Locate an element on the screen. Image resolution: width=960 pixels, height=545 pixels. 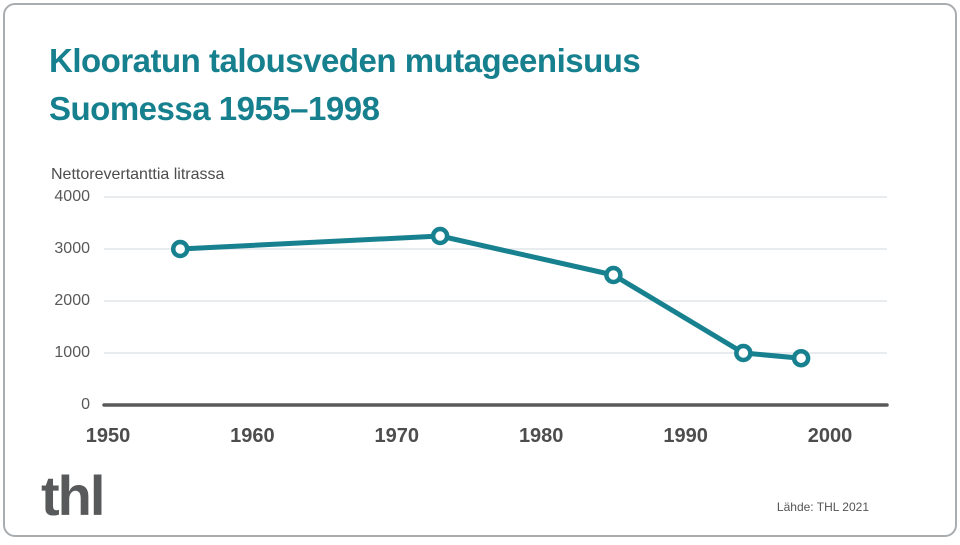
x-tick-label: 1950 is located at coordinates (108, 436).